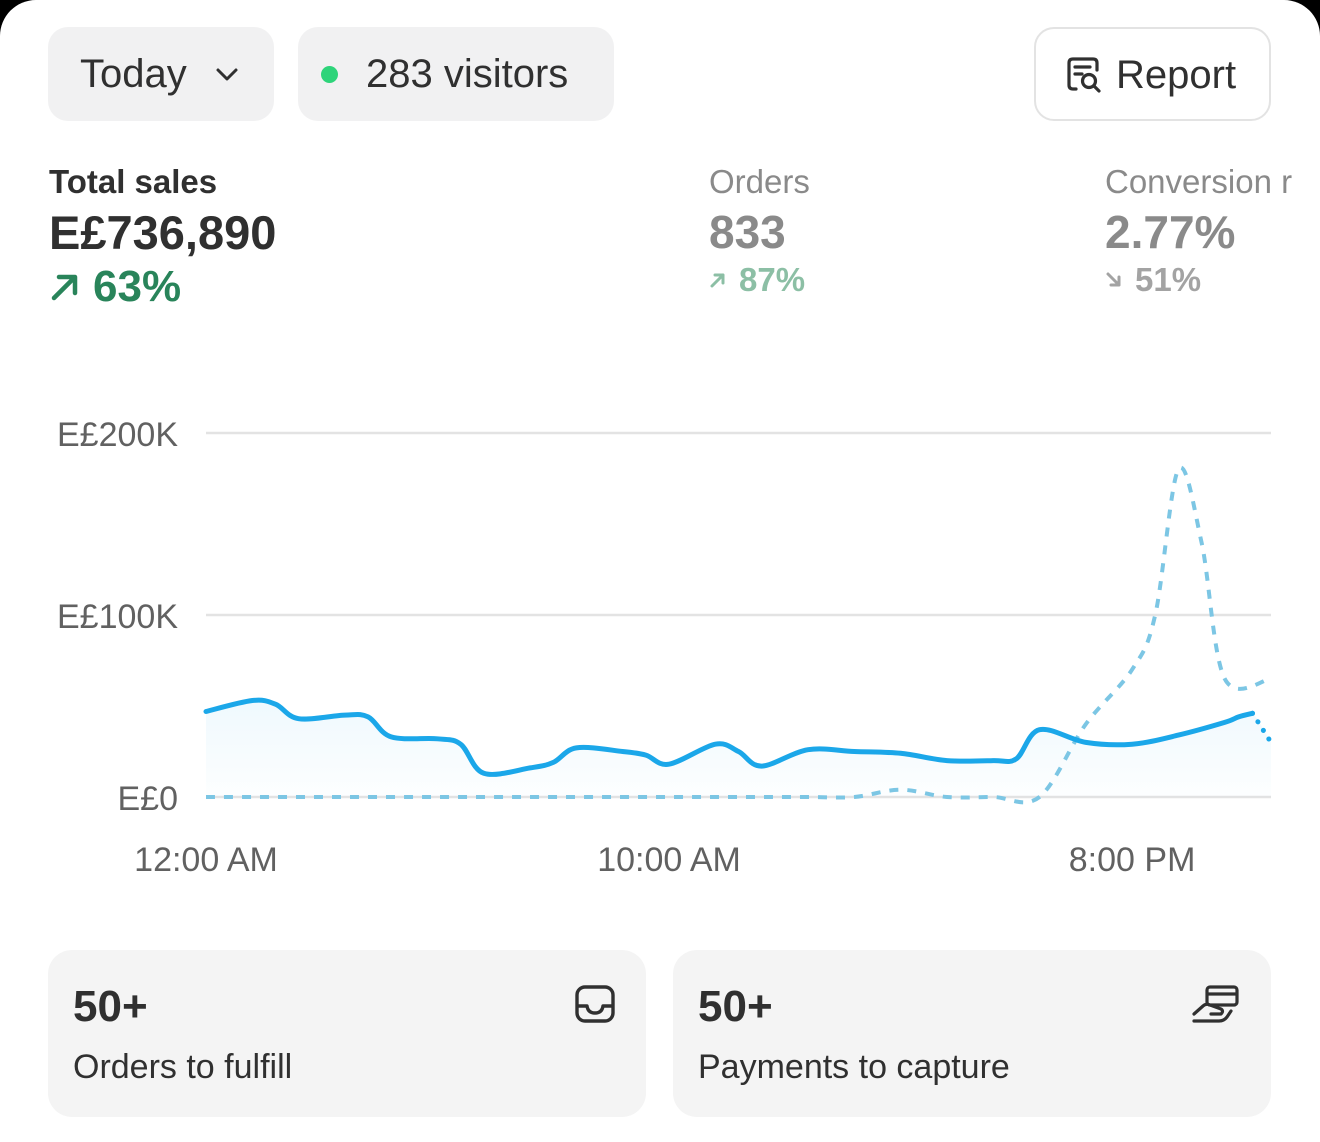 The image size is (1320, 1142). I want to click on metric-value: E£736,890, so click(163, 232).